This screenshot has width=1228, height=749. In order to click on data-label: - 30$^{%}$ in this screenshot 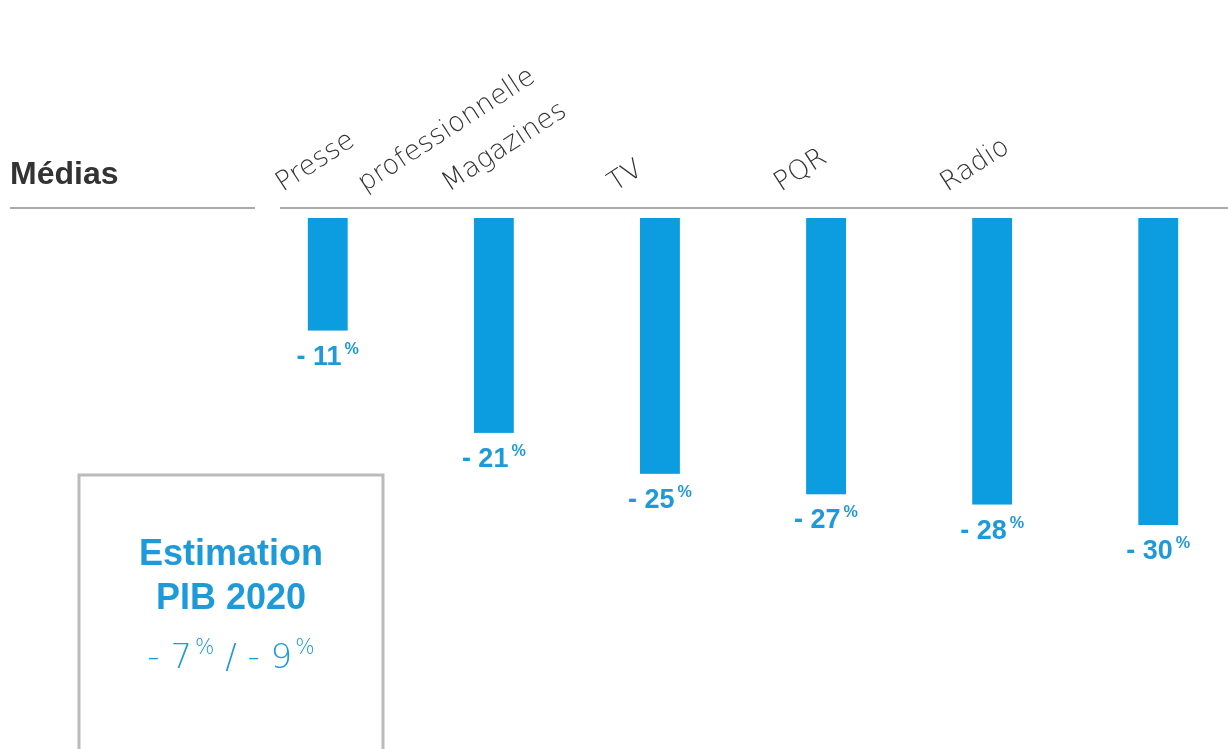, I will do `click(1158, 548)`.